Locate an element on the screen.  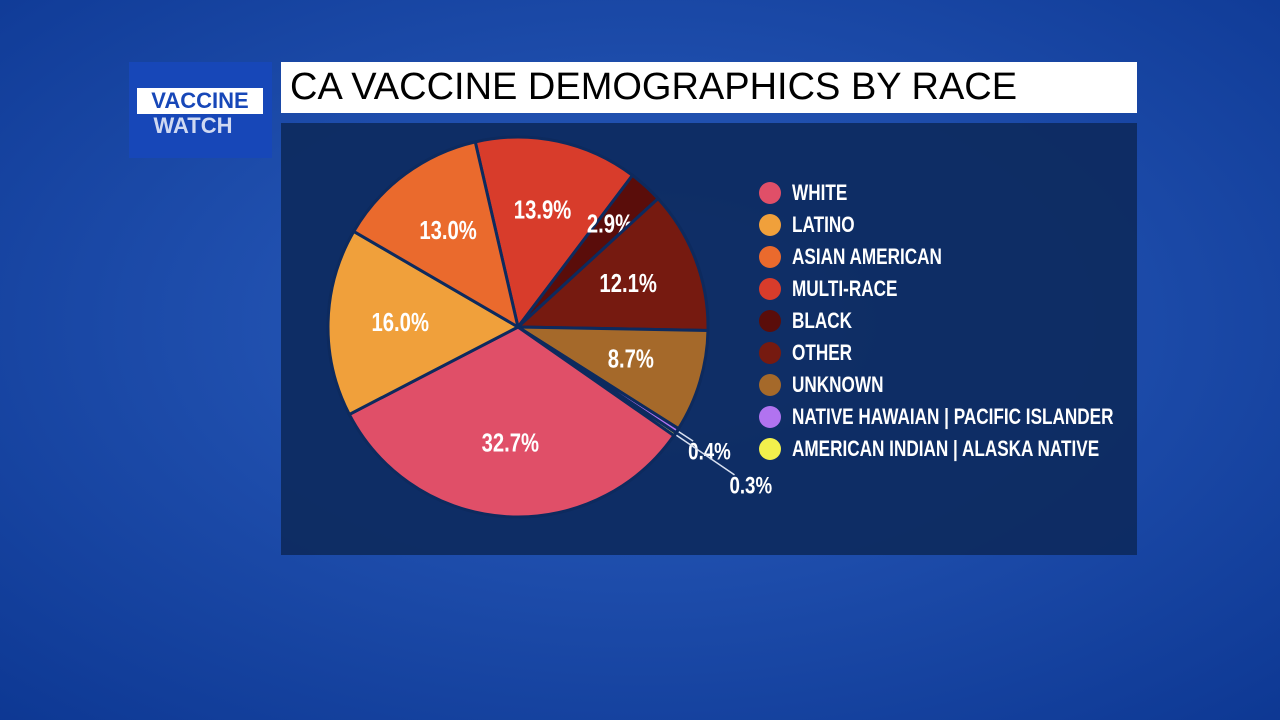
title-bar is located at coordinates (709, 87).